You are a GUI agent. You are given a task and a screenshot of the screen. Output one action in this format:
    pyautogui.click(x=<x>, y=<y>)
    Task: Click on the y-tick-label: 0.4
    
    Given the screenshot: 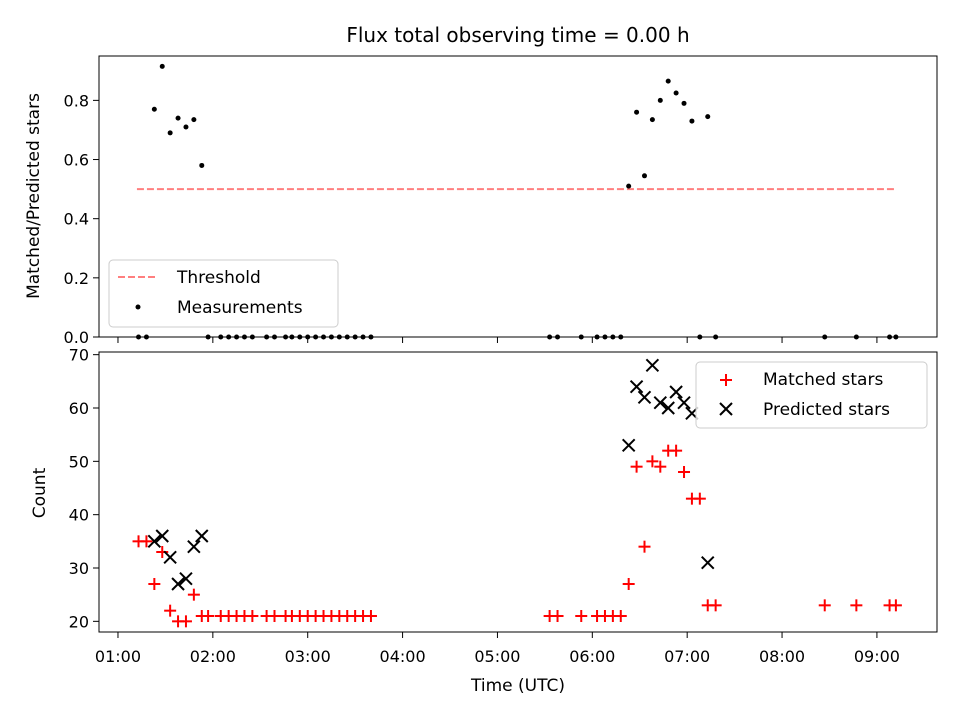 What is the action you would take?
    pyautogui.click(x=76, y=219)
    